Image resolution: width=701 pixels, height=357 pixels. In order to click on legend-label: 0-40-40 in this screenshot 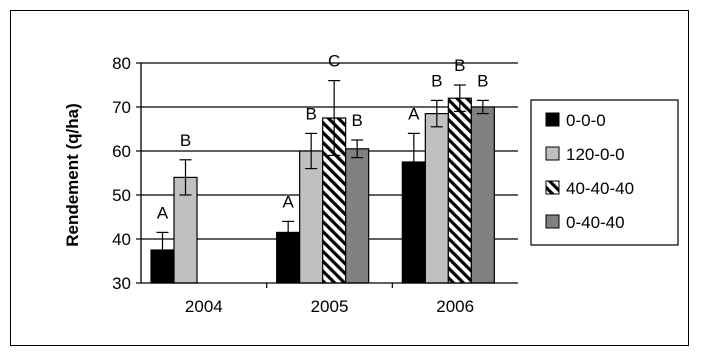, I will do `click(595, 222)`.